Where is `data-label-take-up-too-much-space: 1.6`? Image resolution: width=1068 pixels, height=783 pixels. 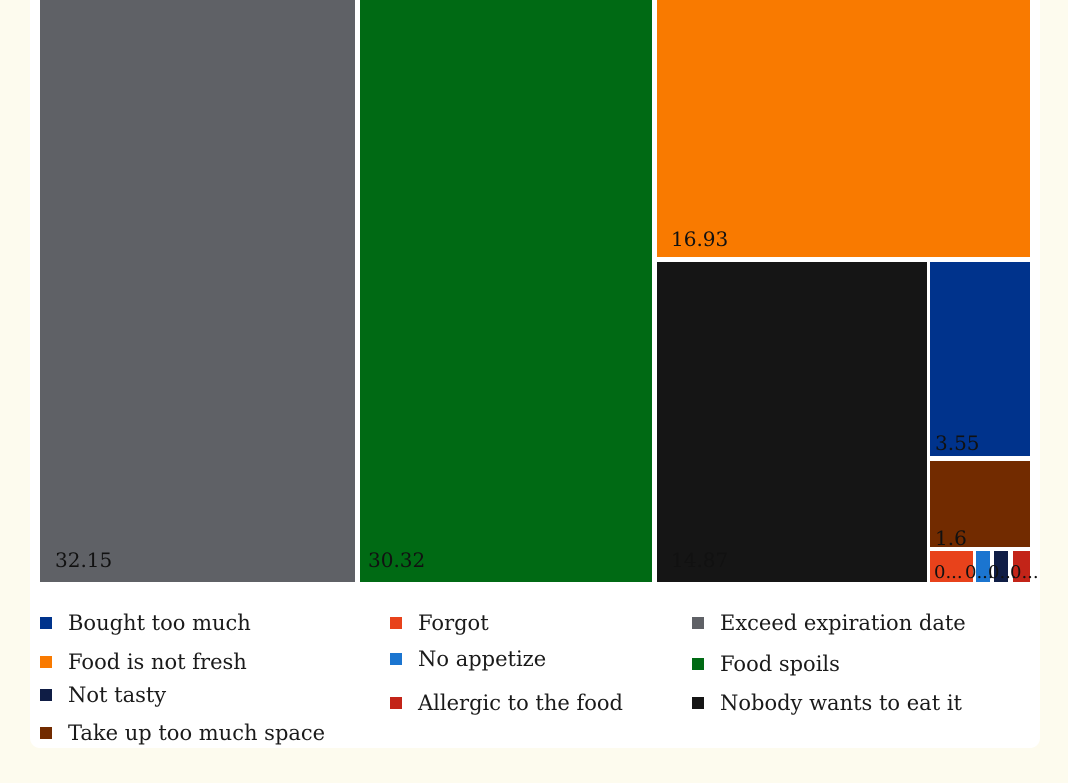
data-label-take-up-too-much-space: 1.6 is located at coordinates (951, 538).